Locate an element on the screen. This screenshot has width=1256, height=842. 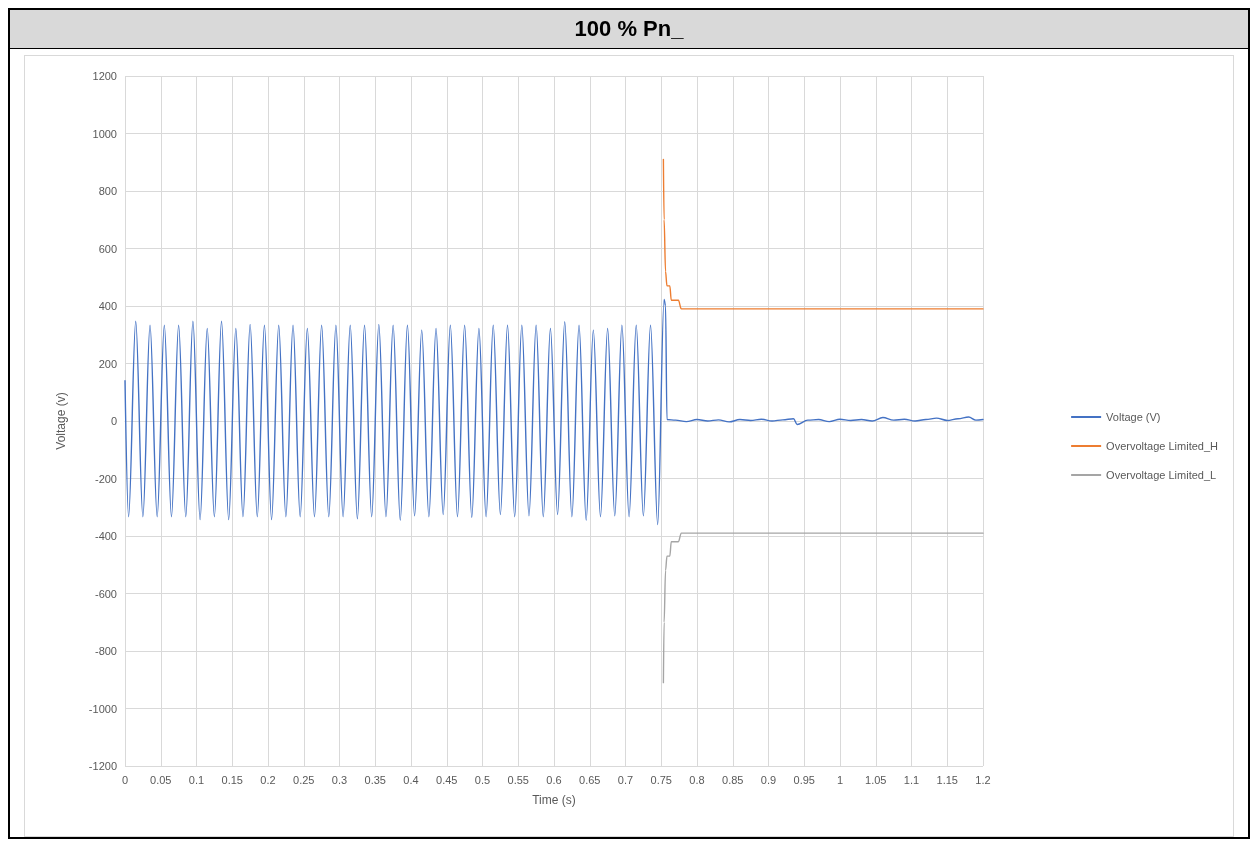
legend-label: Overvoltage Limited_L is located at coordinates (1161, 475).